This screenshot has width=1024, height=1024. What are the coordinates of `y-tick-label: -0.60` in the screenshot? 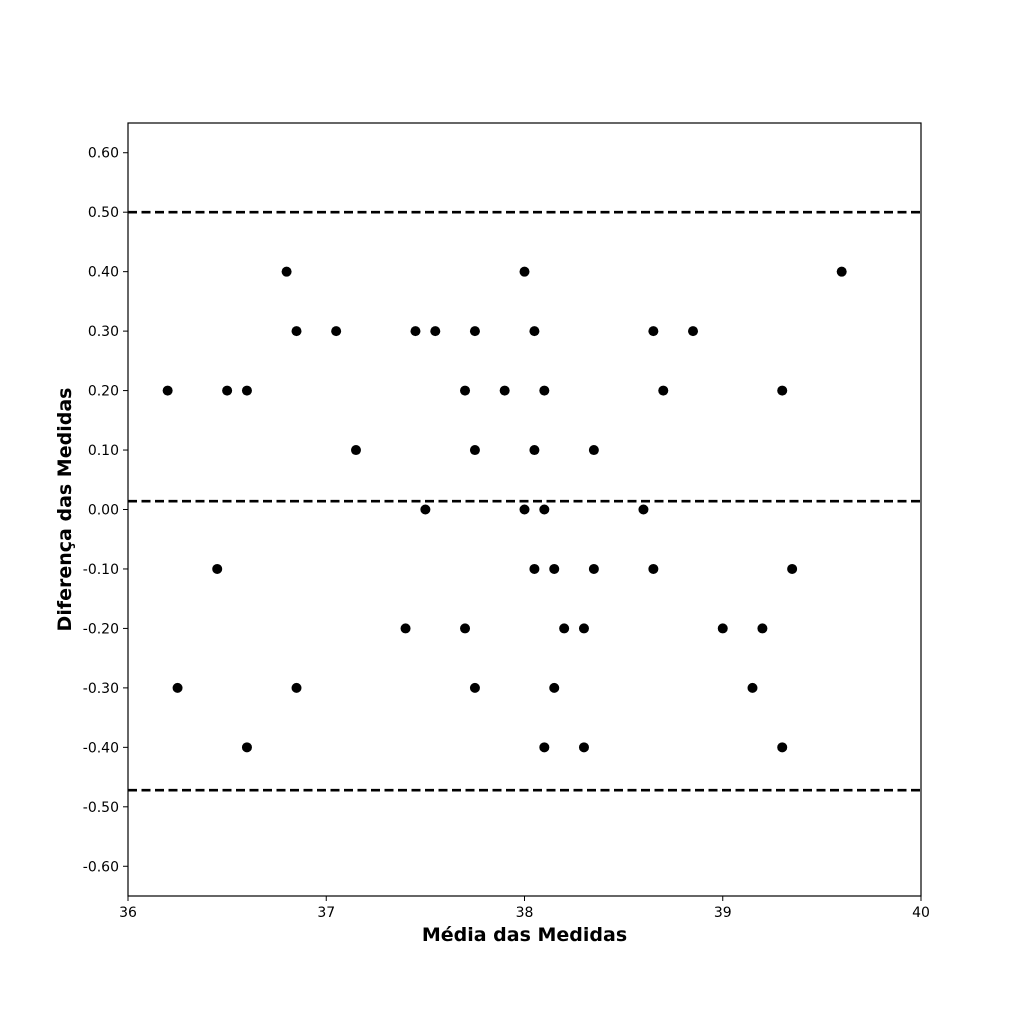 It's located at (101, 867).